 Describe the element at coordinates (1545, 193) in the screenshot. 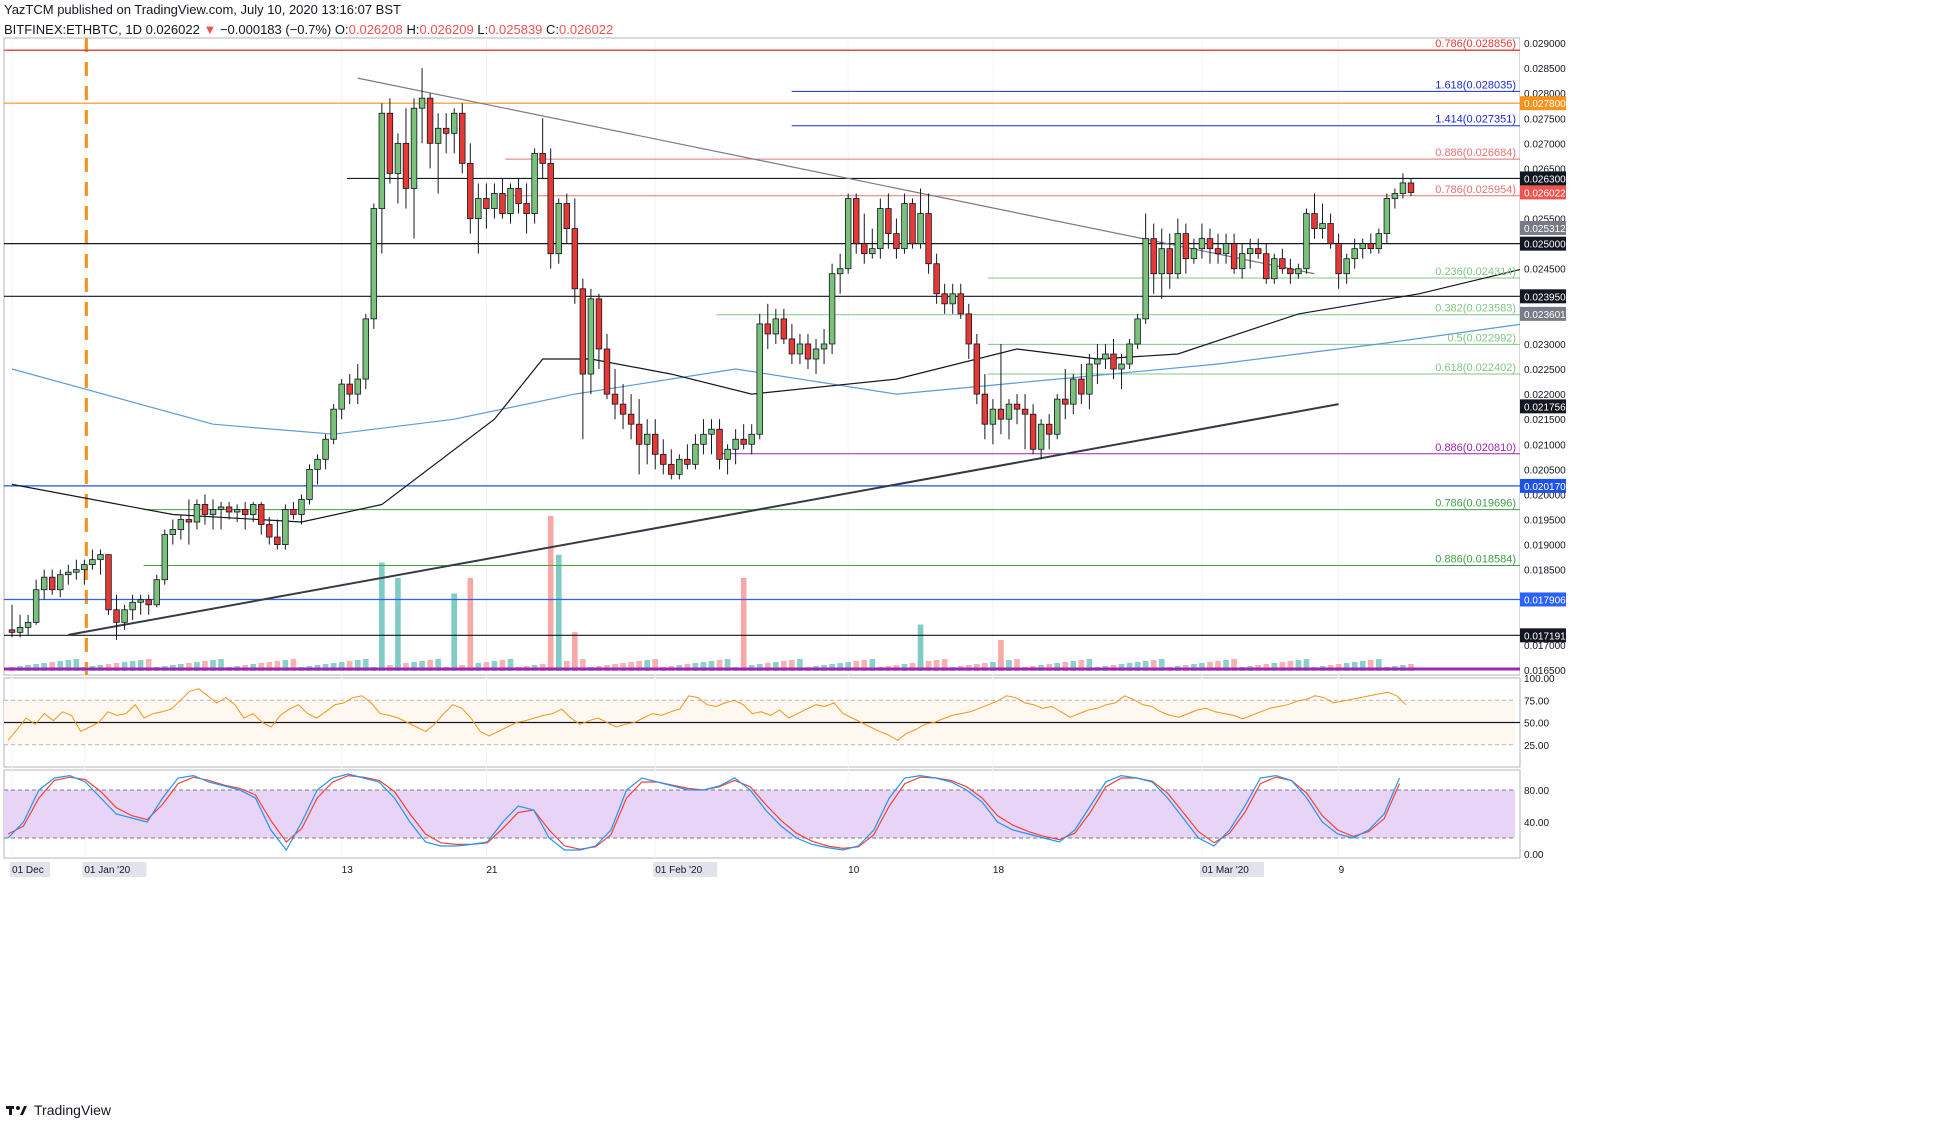

I see `price-tag-label: 0.026022` at that location.